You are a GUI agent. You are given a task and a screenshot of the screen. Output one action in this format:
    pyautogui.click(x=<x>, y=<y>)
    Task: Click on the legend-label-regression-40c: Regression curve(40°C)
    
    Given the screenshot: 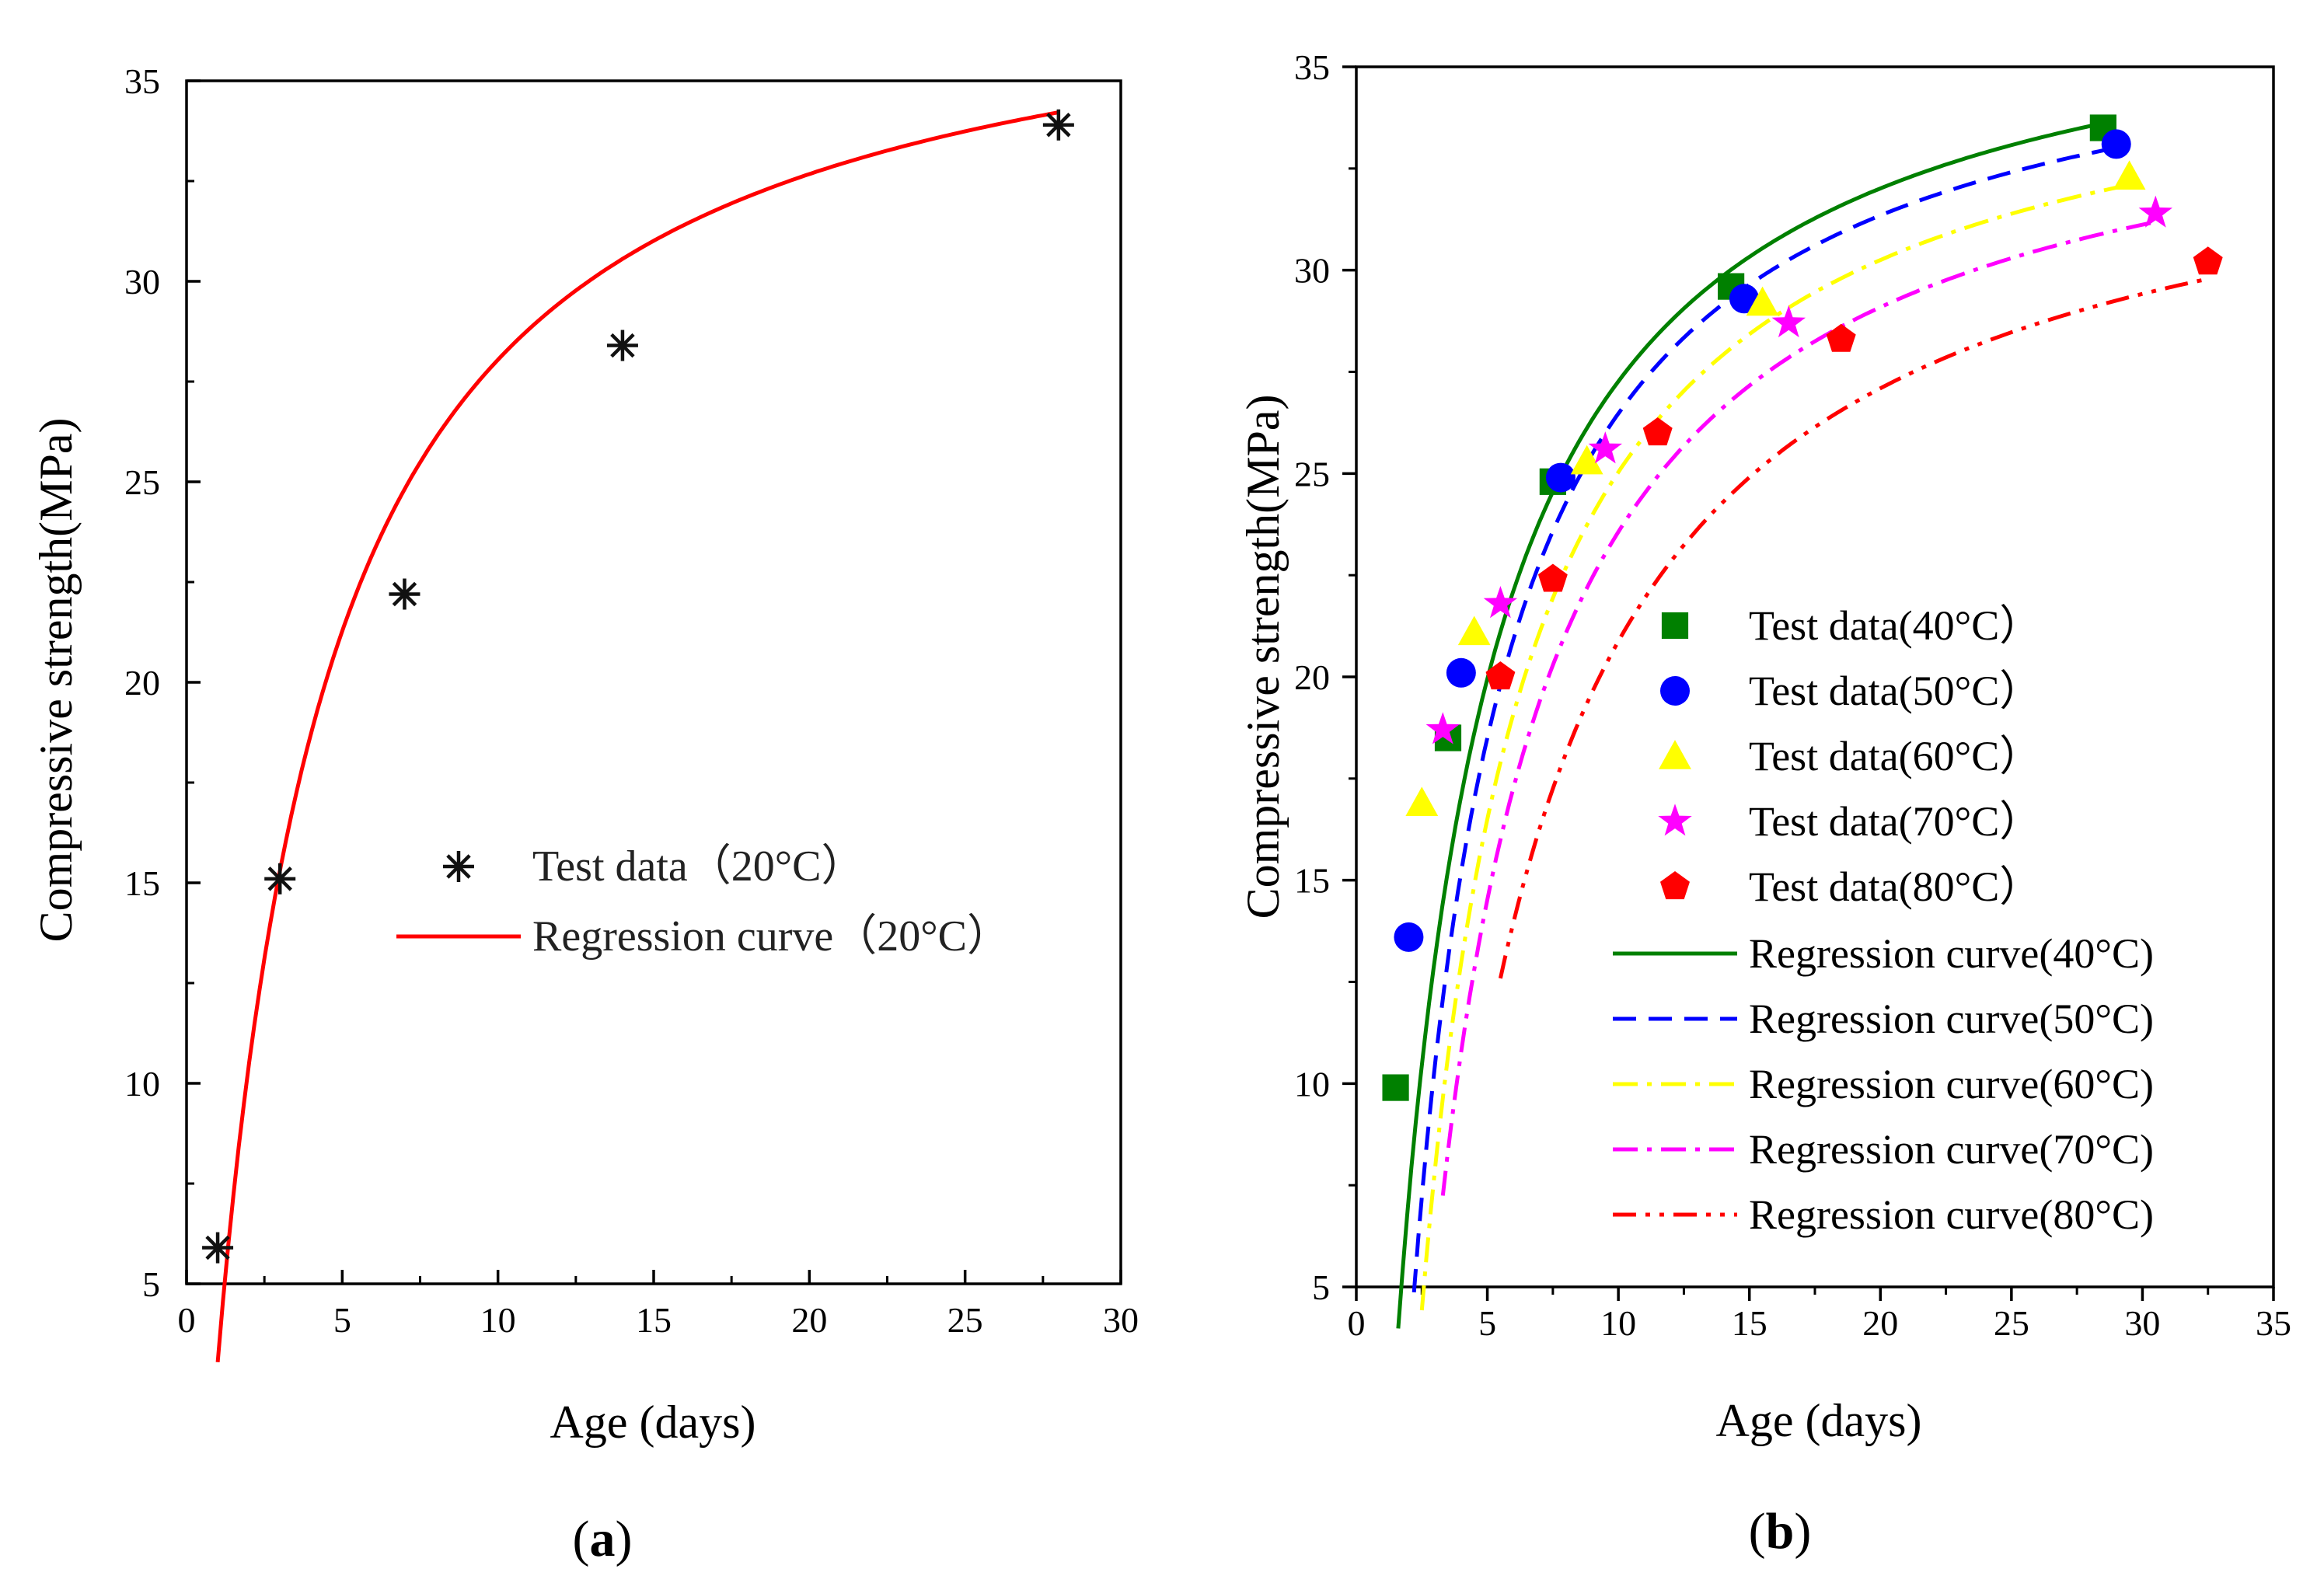 What is the action you would take?
    pyautogui.click(x=1951, y=953)
    